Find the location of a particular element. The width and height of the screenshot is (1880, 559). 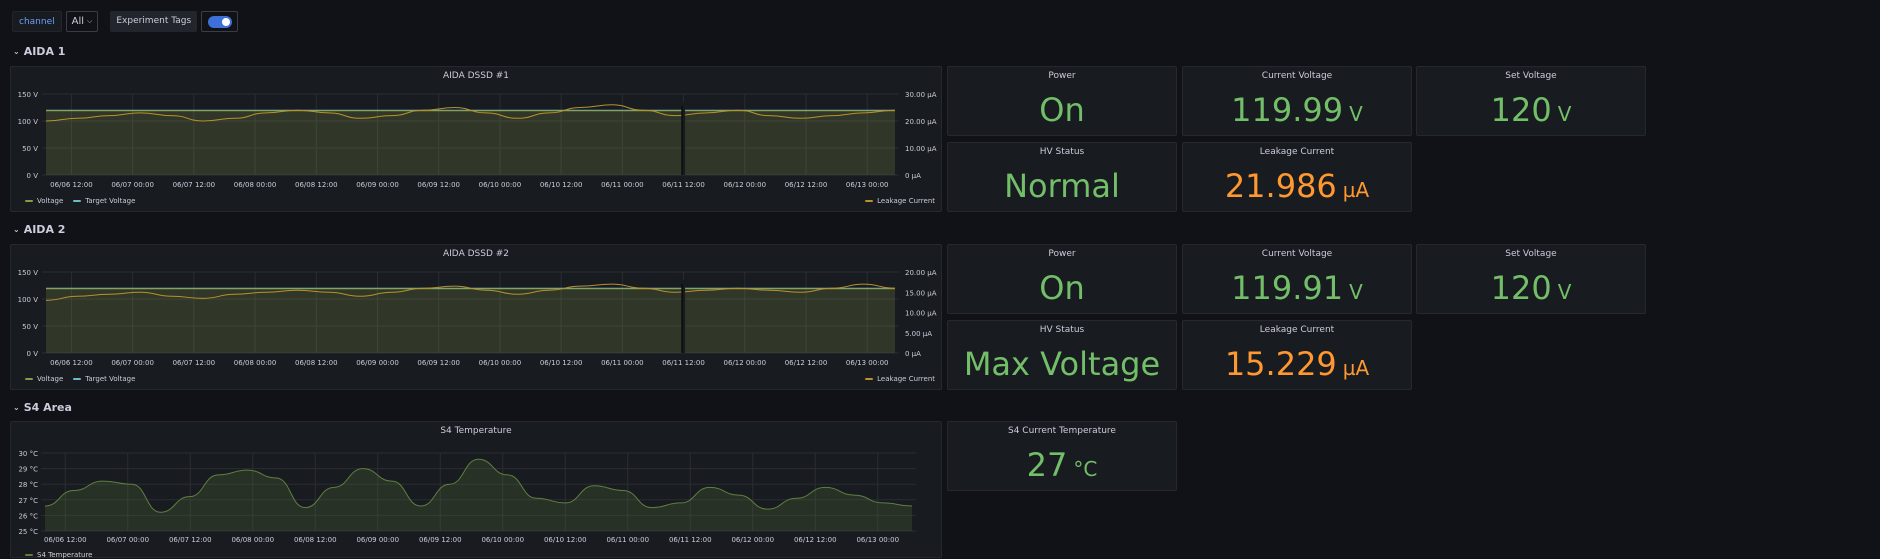

experiment-tags-toggle is located at coordinates (220, 21).